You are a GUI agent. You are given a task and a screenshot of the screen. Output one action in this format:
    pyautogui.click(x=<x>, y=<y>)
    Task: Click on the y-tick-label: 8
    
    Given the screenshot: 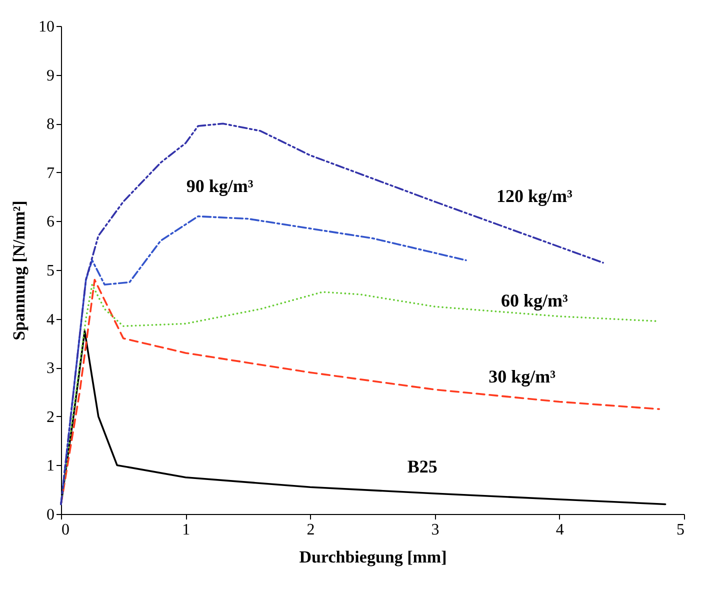 What is the action you would take?
    pyautogui.click(x=50, y=125)
    